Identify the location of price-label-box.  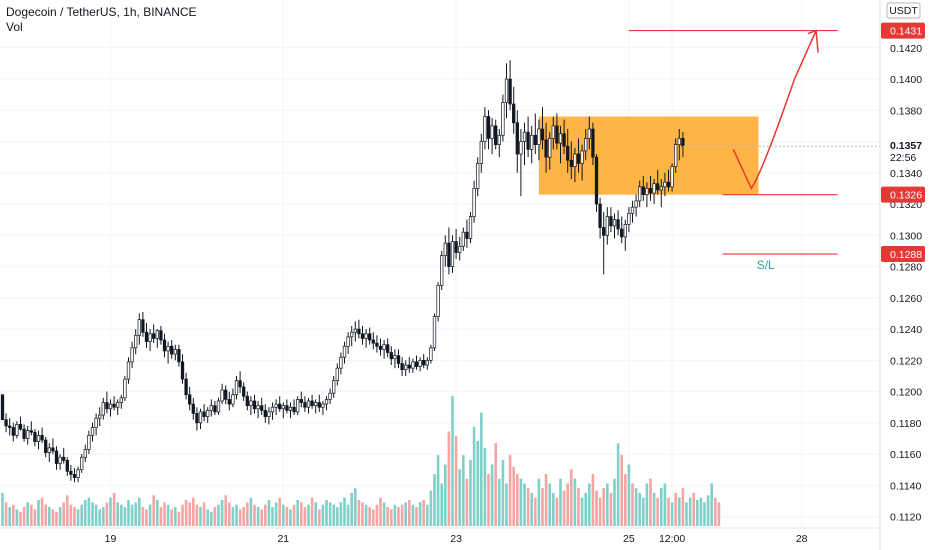
(903, 194).